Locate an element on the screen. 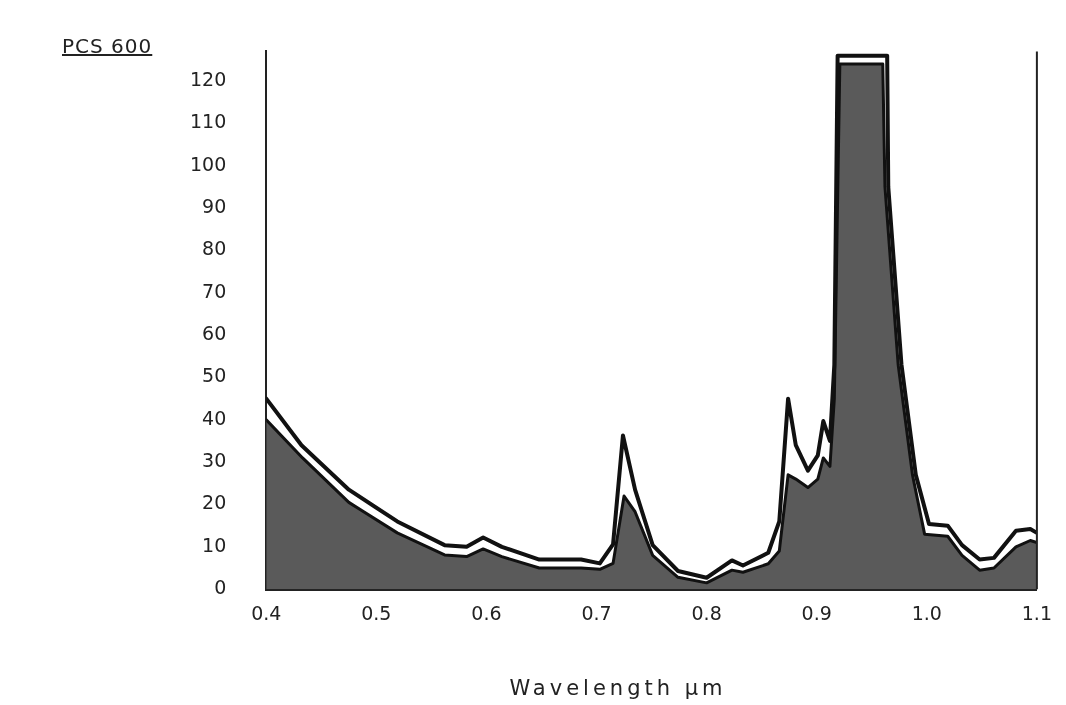 The width and height of the screenshot is (1066, 705). y-tick-label: 70 is located at coordinates (214, 290).